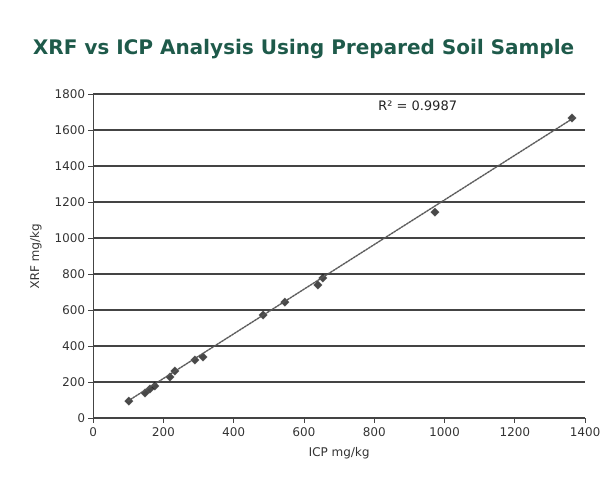 The image size is (607, 487). Describe the element at coordinates (69, 166) in the screenshot. I see `y-tick-label: 1400` at that location.